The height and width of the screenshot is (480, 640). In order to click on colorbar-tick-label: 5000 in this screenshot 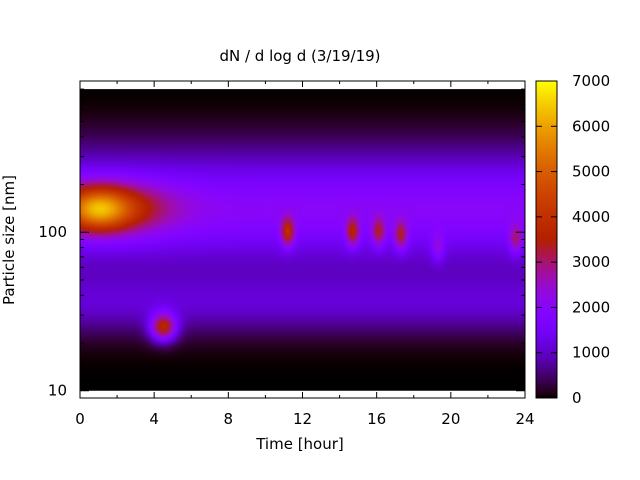, I will do `click(591, 172)`.